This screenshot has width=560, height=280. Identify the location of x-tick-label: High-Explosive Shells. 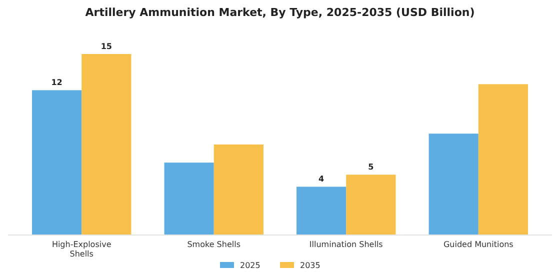
(82, 249).